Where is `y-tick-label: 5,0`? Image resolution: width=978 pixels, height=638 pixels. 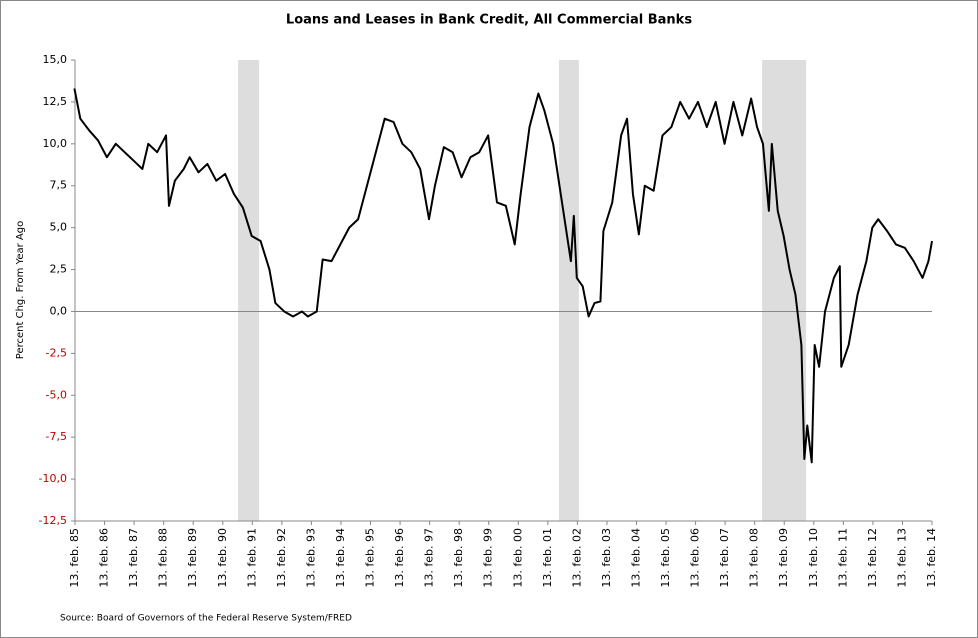 y-tick-label: 5,0 is located at coordinates (59, 227).